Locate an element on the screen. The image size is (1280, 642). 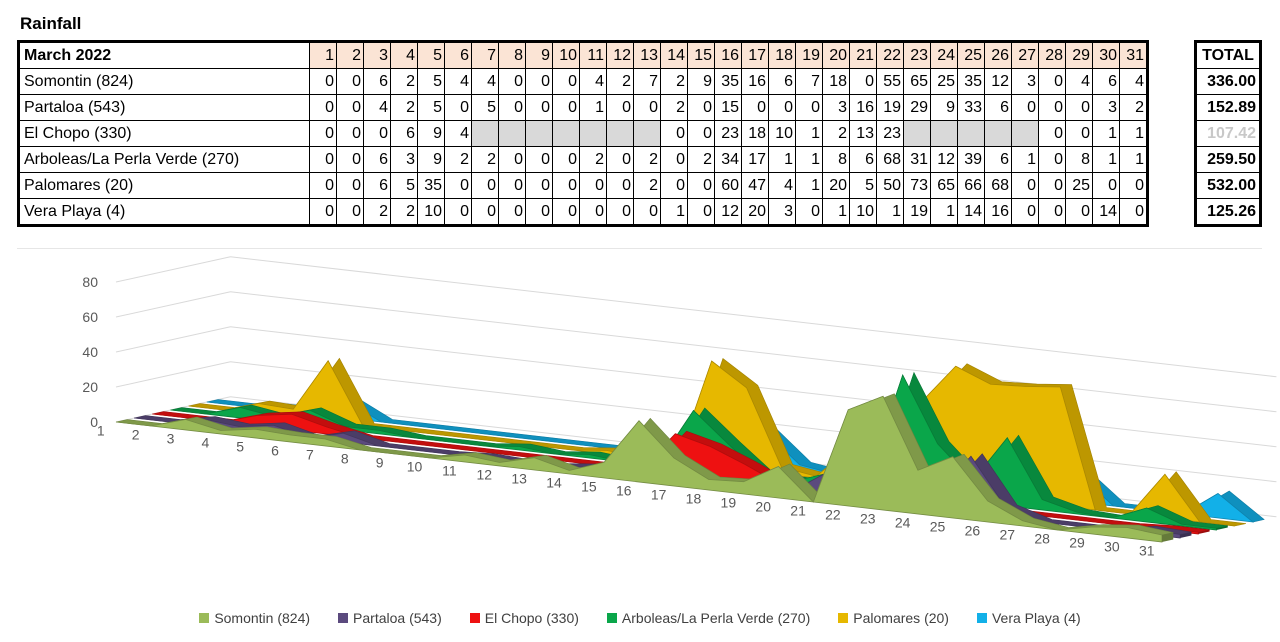
rain-cell: 60 is located at coordinates (728, 185).